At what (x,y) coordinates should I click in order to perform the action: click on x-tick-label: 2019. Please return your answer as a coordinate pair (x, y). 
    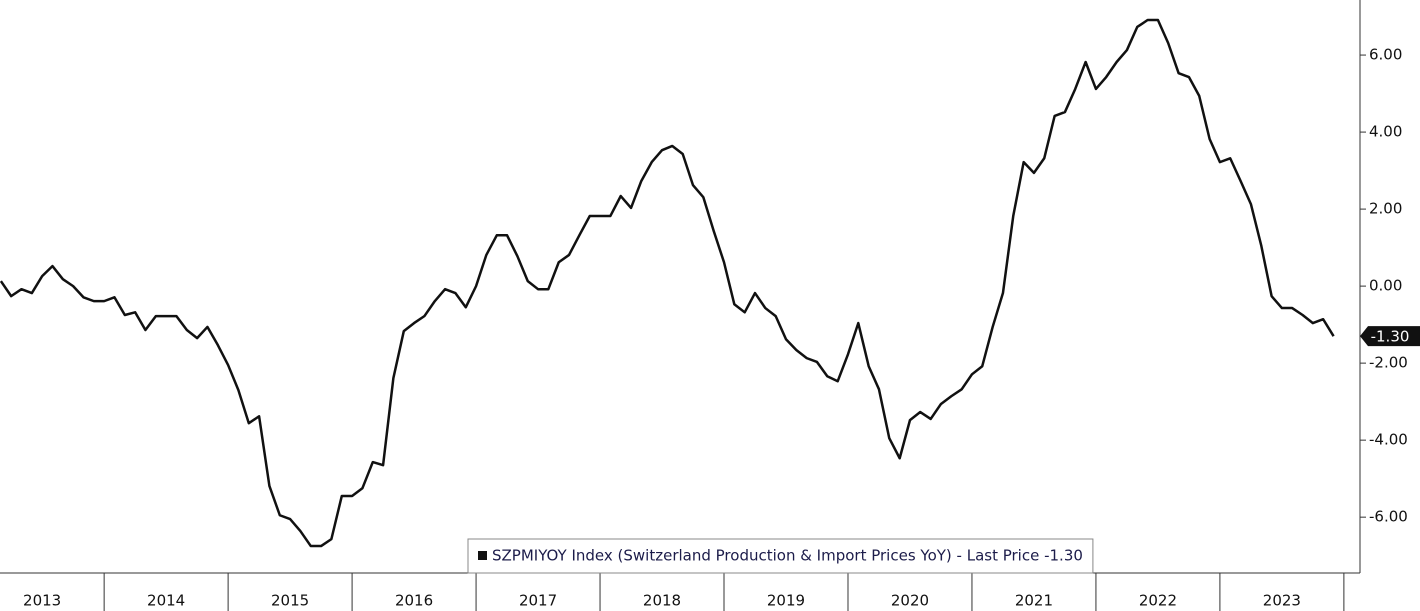
    Looking at the image, I should click on (786, 601).